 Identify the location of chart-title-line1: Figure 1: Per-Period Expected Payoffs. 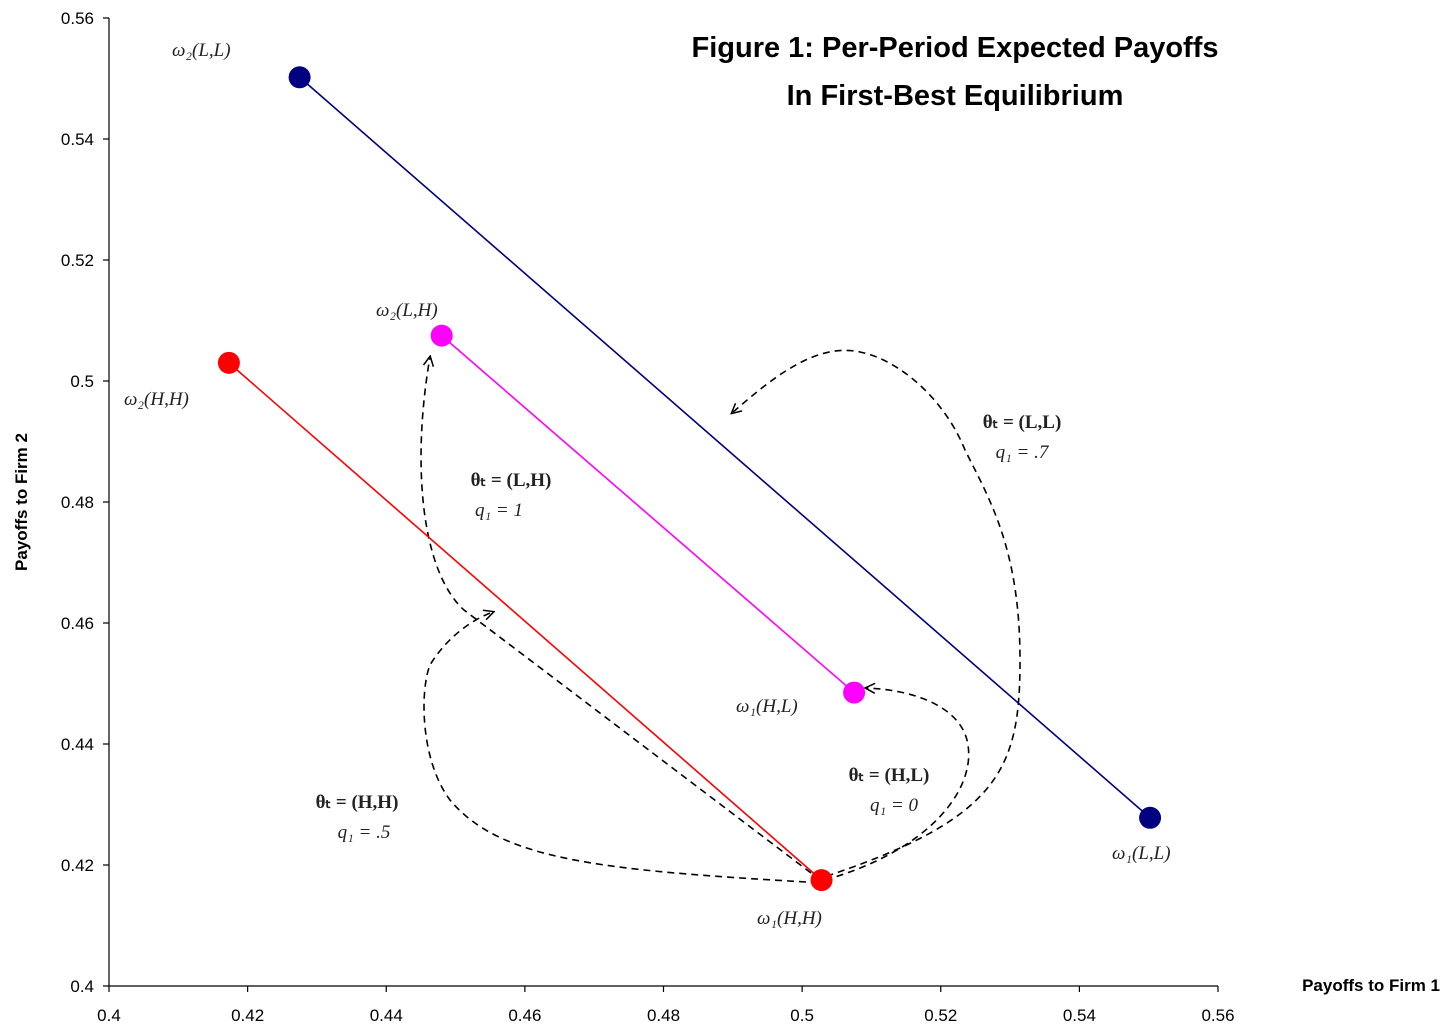
(955, 48).